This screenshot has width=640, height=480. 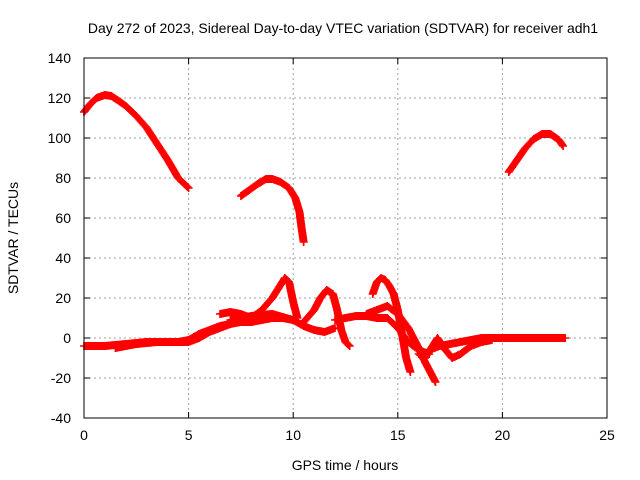 I want to click on y-tick-label: -40, so click(x=61, y=418).